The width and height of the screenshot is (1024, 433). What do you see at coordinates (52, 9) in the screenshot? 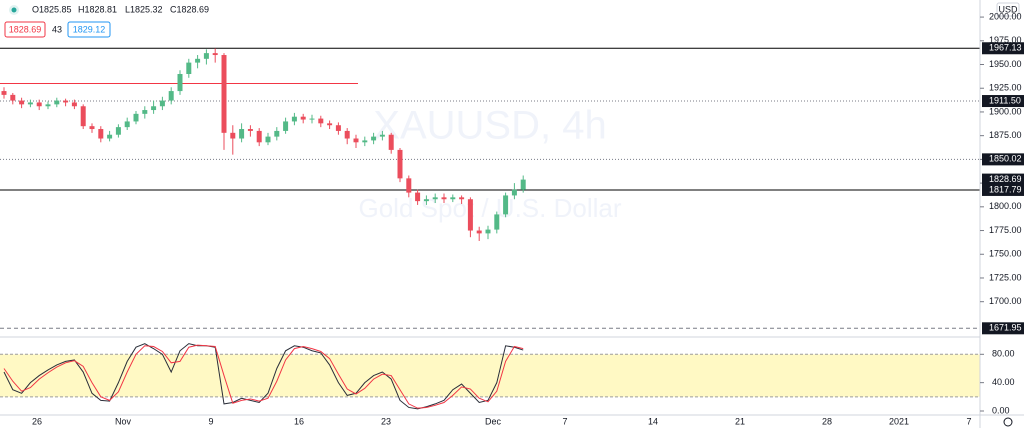
I see `ohlc-open: O1825.85` at bounding box center [52, 9].